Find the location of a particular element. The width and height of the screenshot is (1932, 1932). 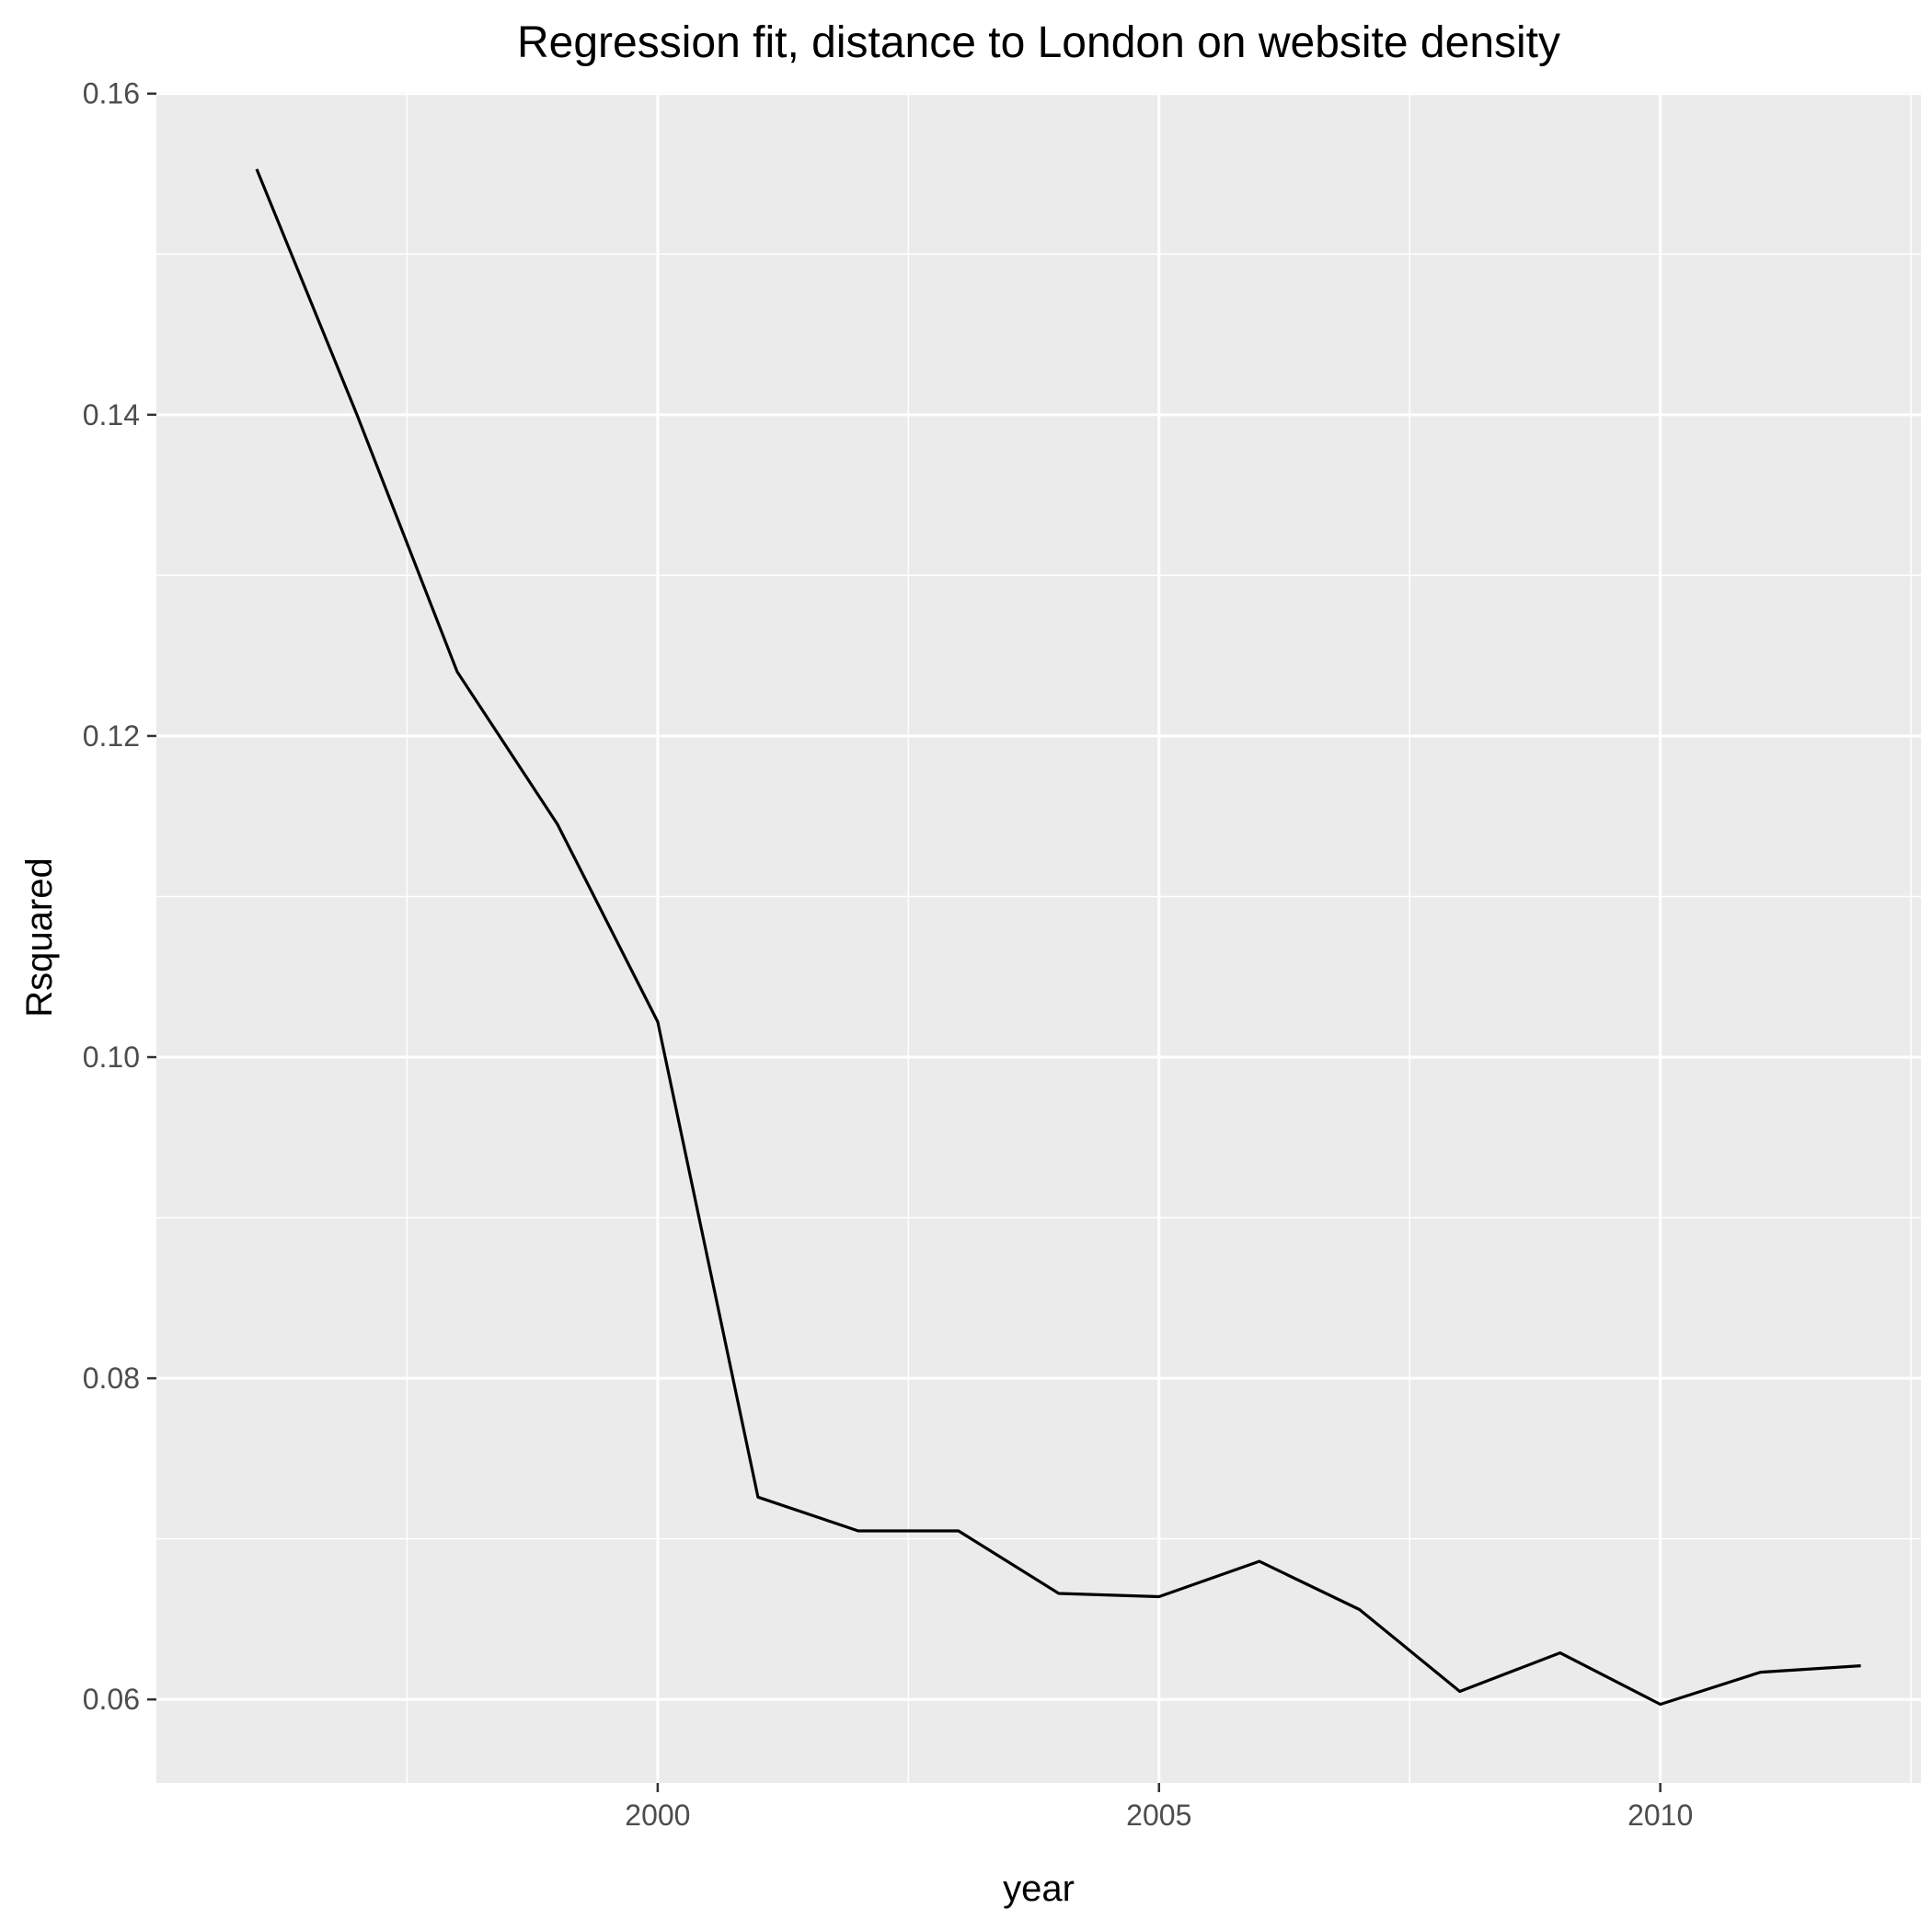

x-tick-label: 2000 is located at coordinates (657, 1815).